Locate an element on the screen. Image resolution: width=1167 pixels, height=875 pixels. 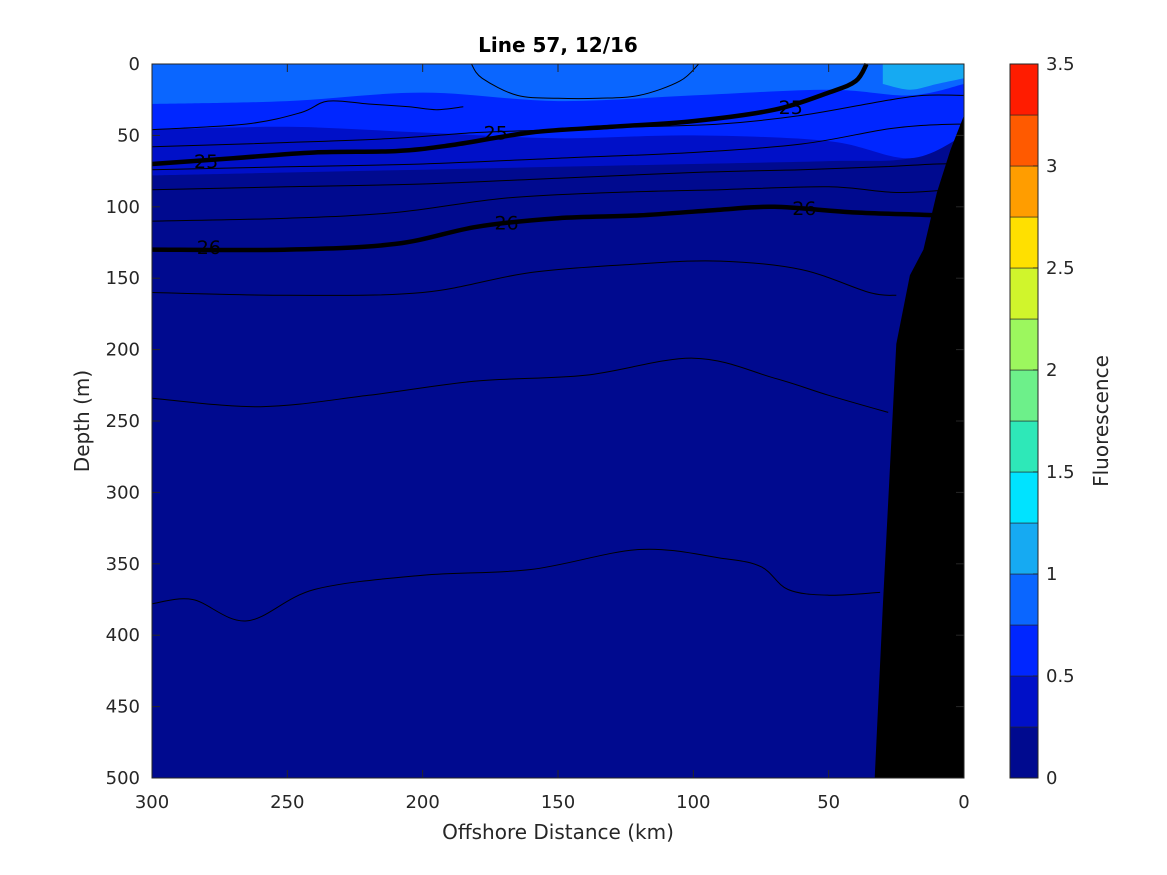
y-axis-label: Depth (m) is located at coordinates (82, 421).